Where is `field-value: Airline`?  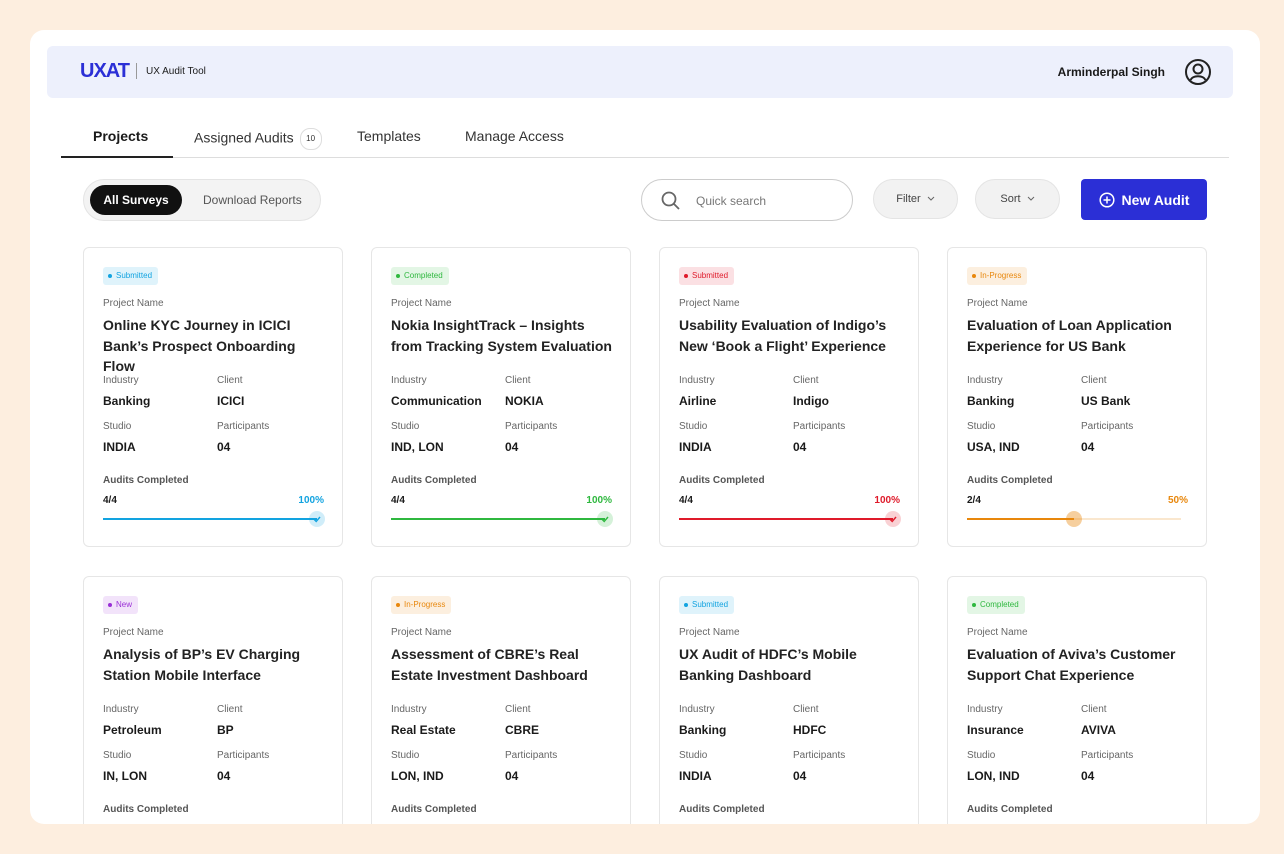
field-value: Airline is located at coordinates (698, 401).